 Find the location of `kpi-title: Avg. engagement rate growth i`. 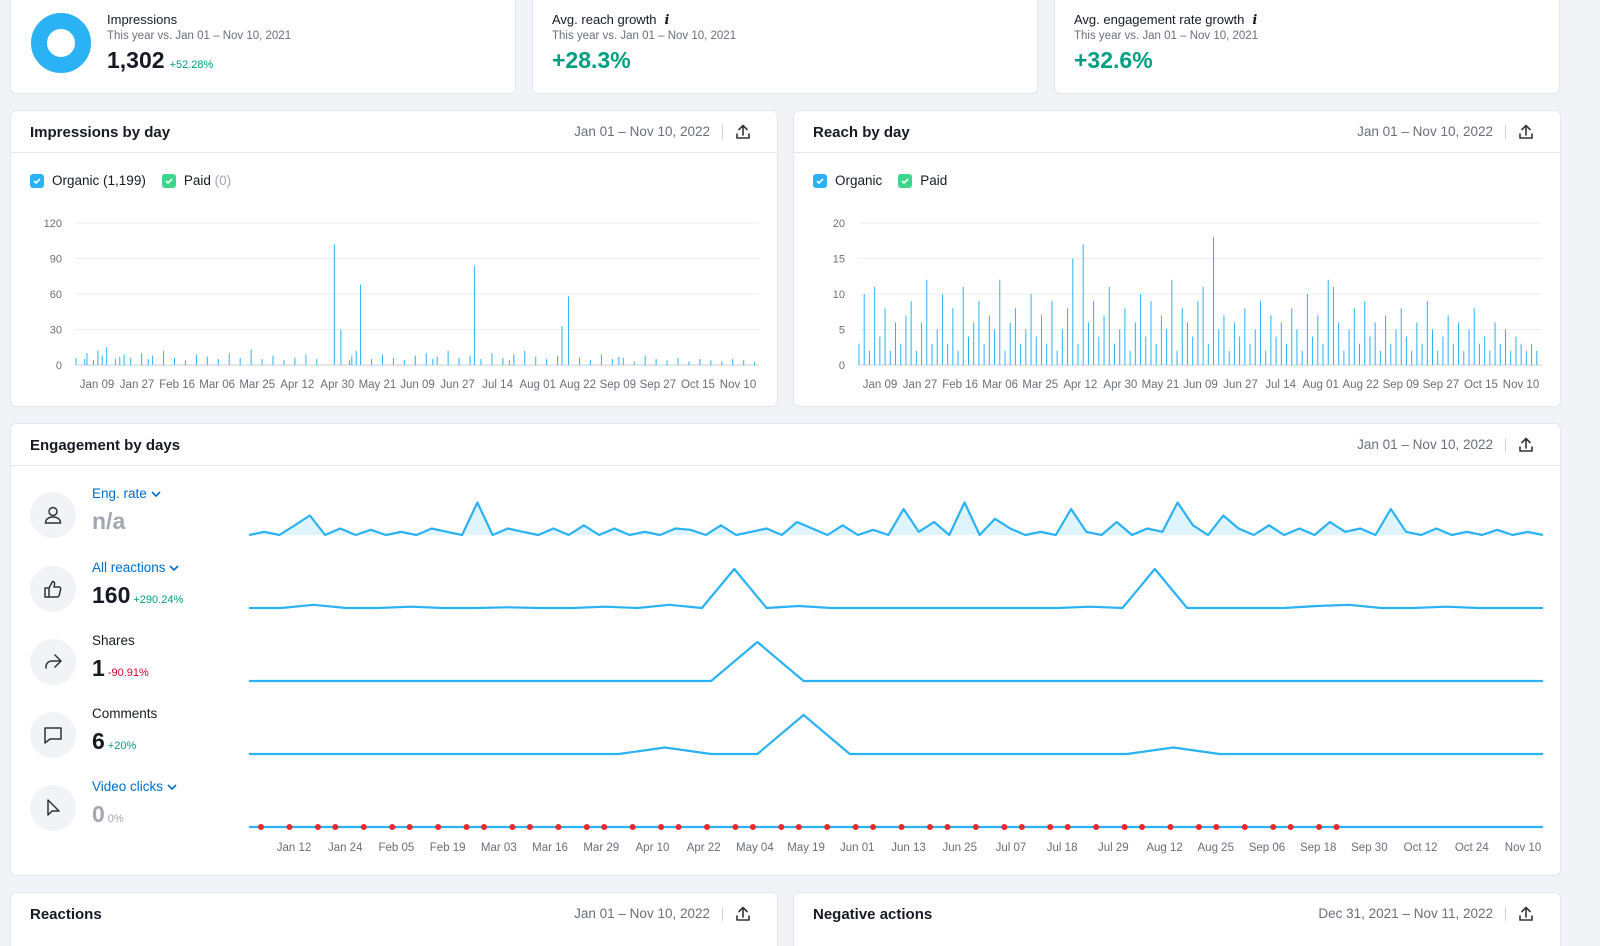

kpi-title: Avg. engagement rate growth i is located at coordinates (1166, 20).